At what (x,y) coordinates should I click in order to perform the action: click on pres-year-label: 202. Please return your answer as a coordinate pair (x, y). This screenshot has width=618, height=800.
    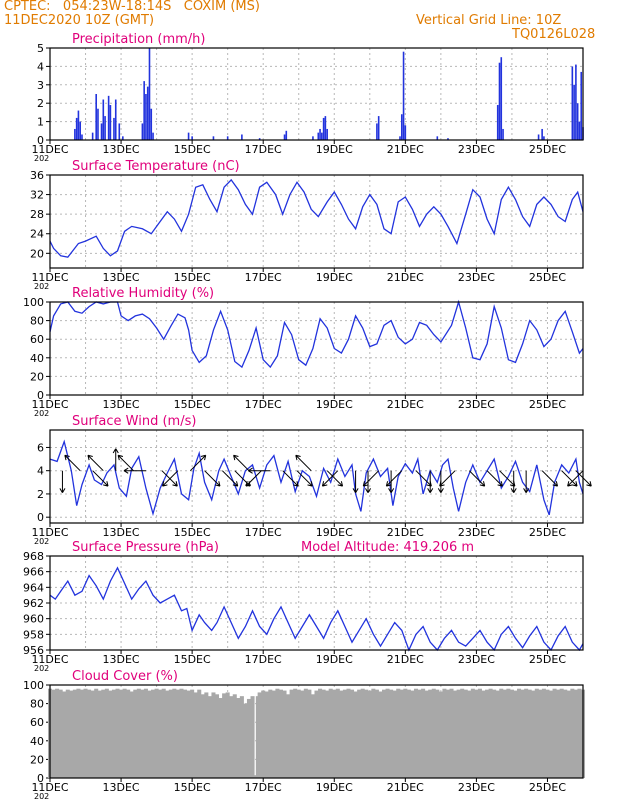
    Looking at the image, I should click on (41, 668).